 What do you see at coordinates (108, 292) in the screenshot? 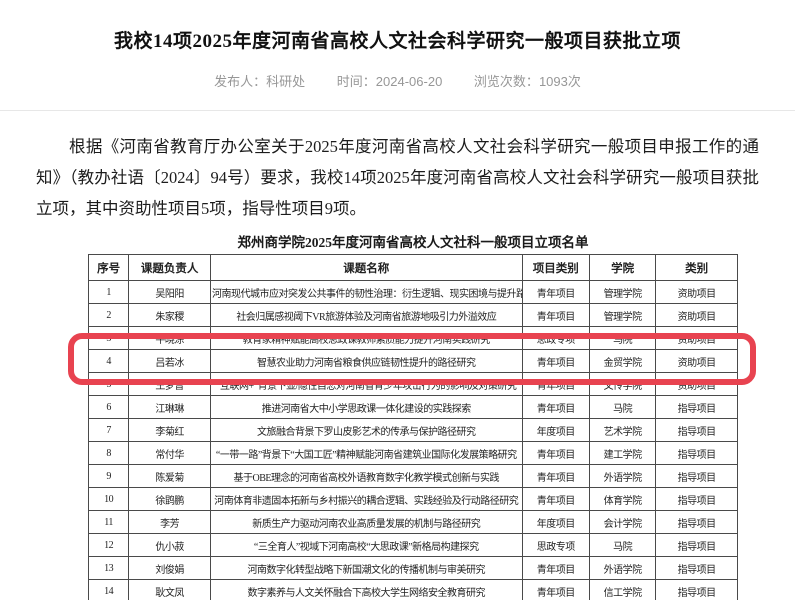
I see `table-cell-seq: 1` at bounding box center [108, 292].